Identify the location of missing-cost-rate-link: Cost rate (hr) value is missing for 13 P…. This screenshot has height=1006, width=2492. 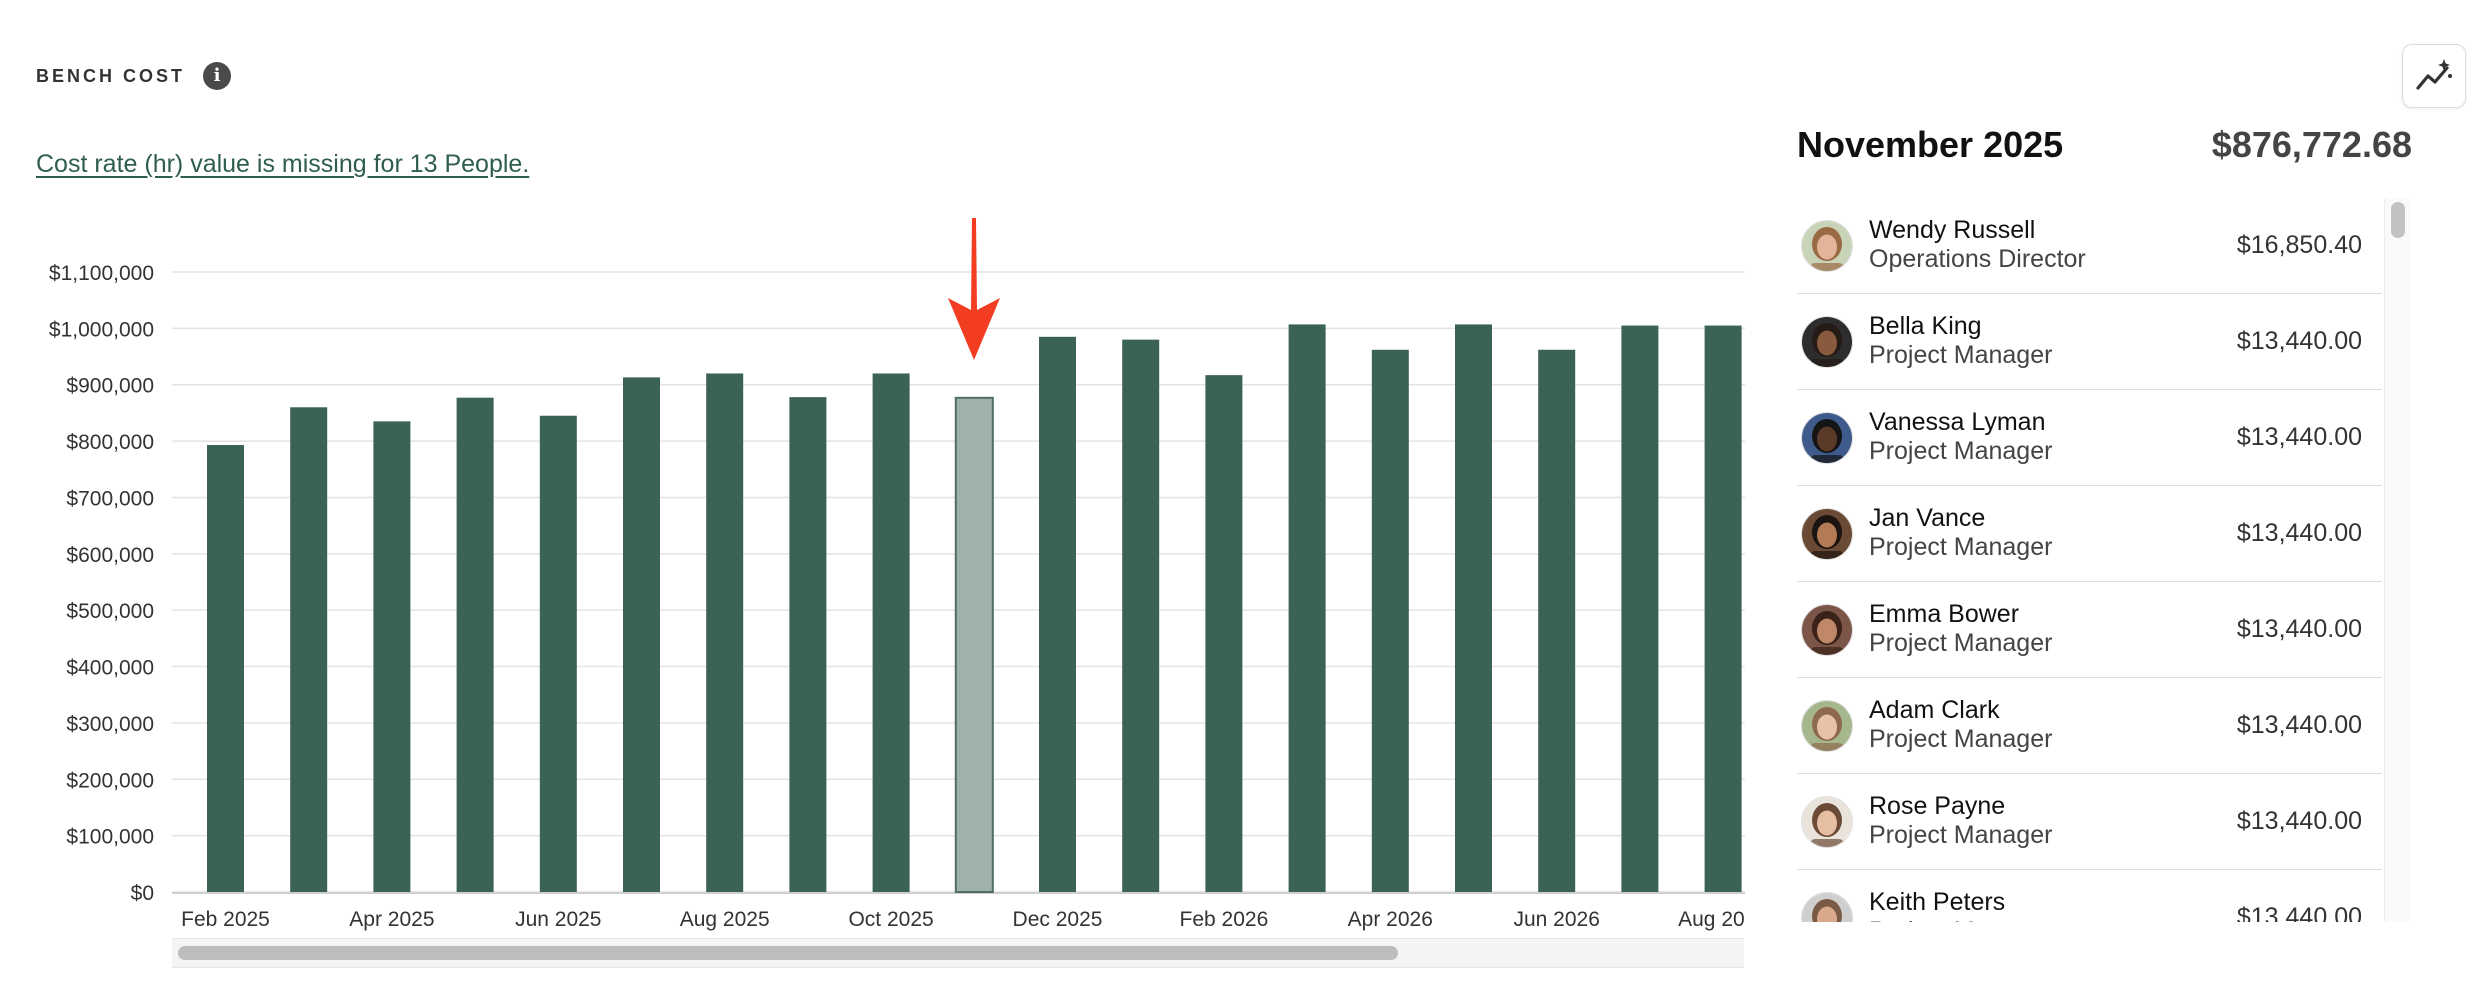
(283, 164).